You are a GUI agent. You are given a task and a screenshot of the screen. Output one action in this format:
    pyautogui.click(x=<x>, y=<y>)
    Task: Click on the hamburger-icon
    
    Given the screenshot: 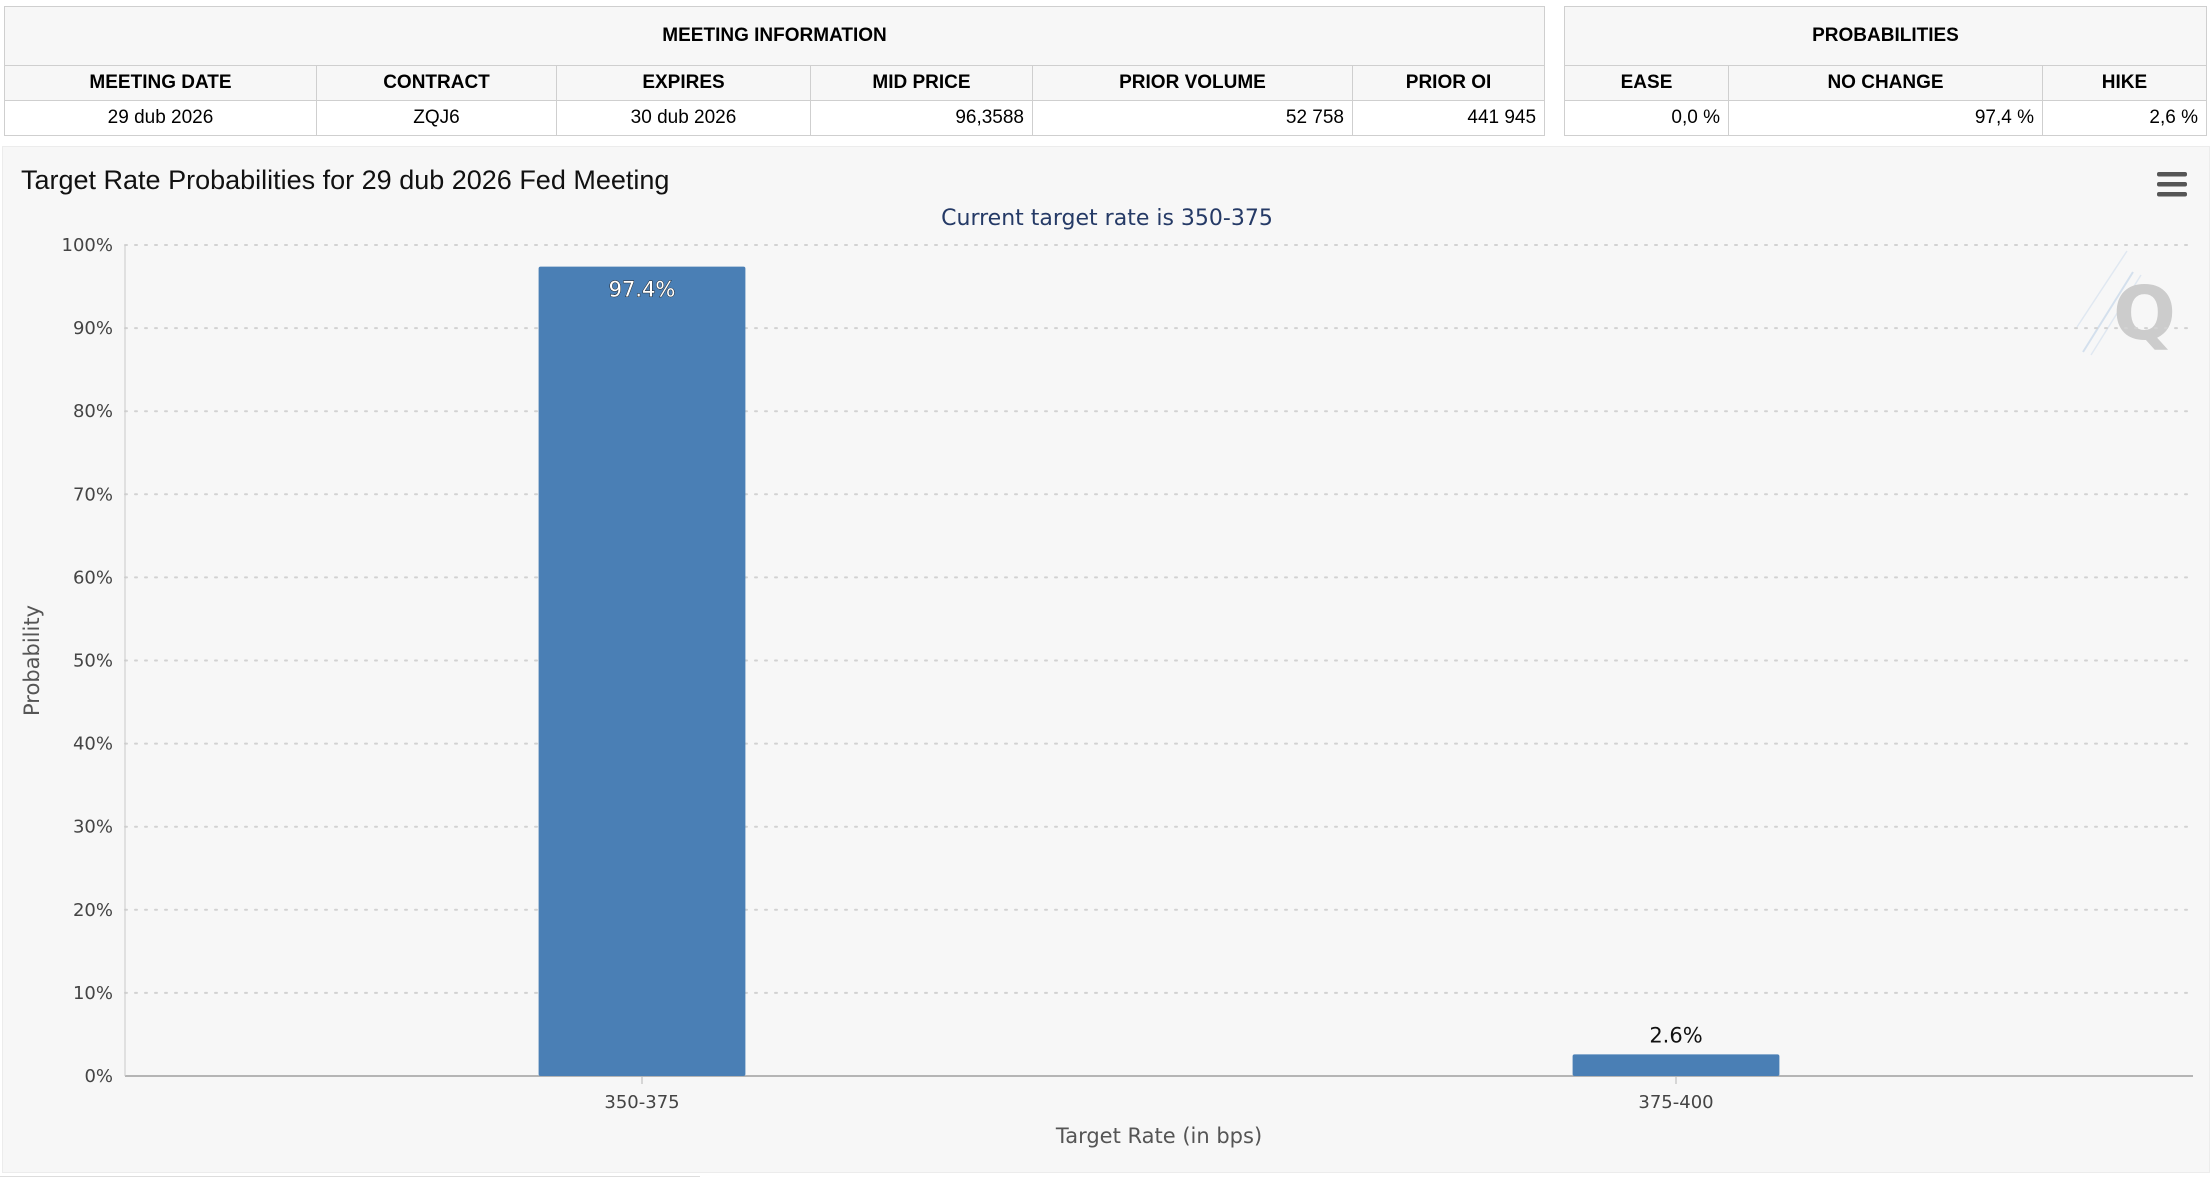 What is the action you would take?
    pyautogui.click(x=2172, y=185)
    